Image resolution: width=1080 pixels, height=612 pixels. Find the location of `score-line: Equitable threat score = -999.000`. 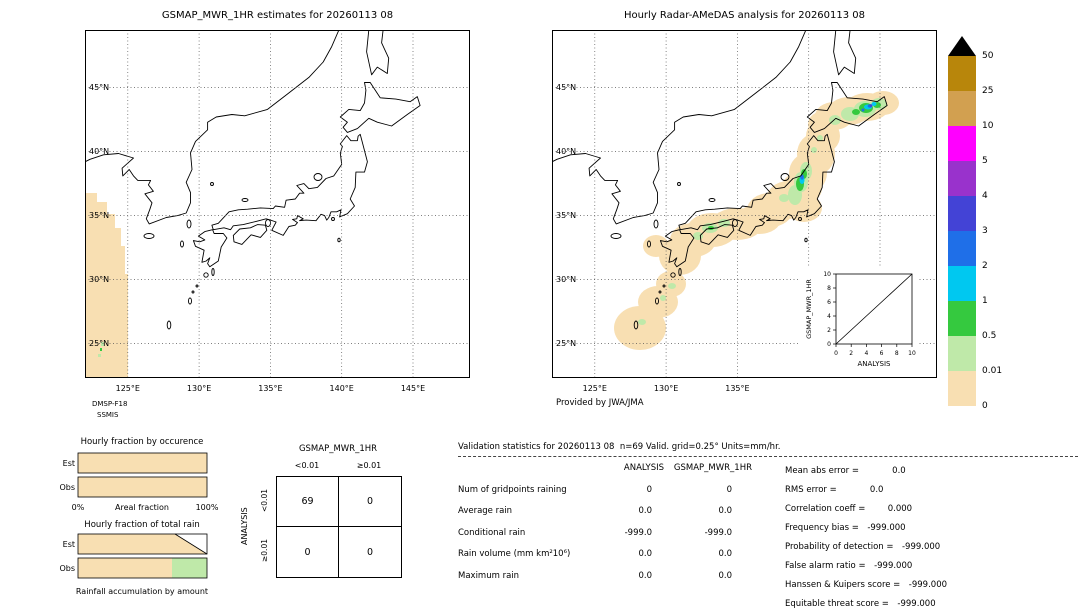

score-line: Equitable threat score = -999.000 is located at coordinates (866, 603).